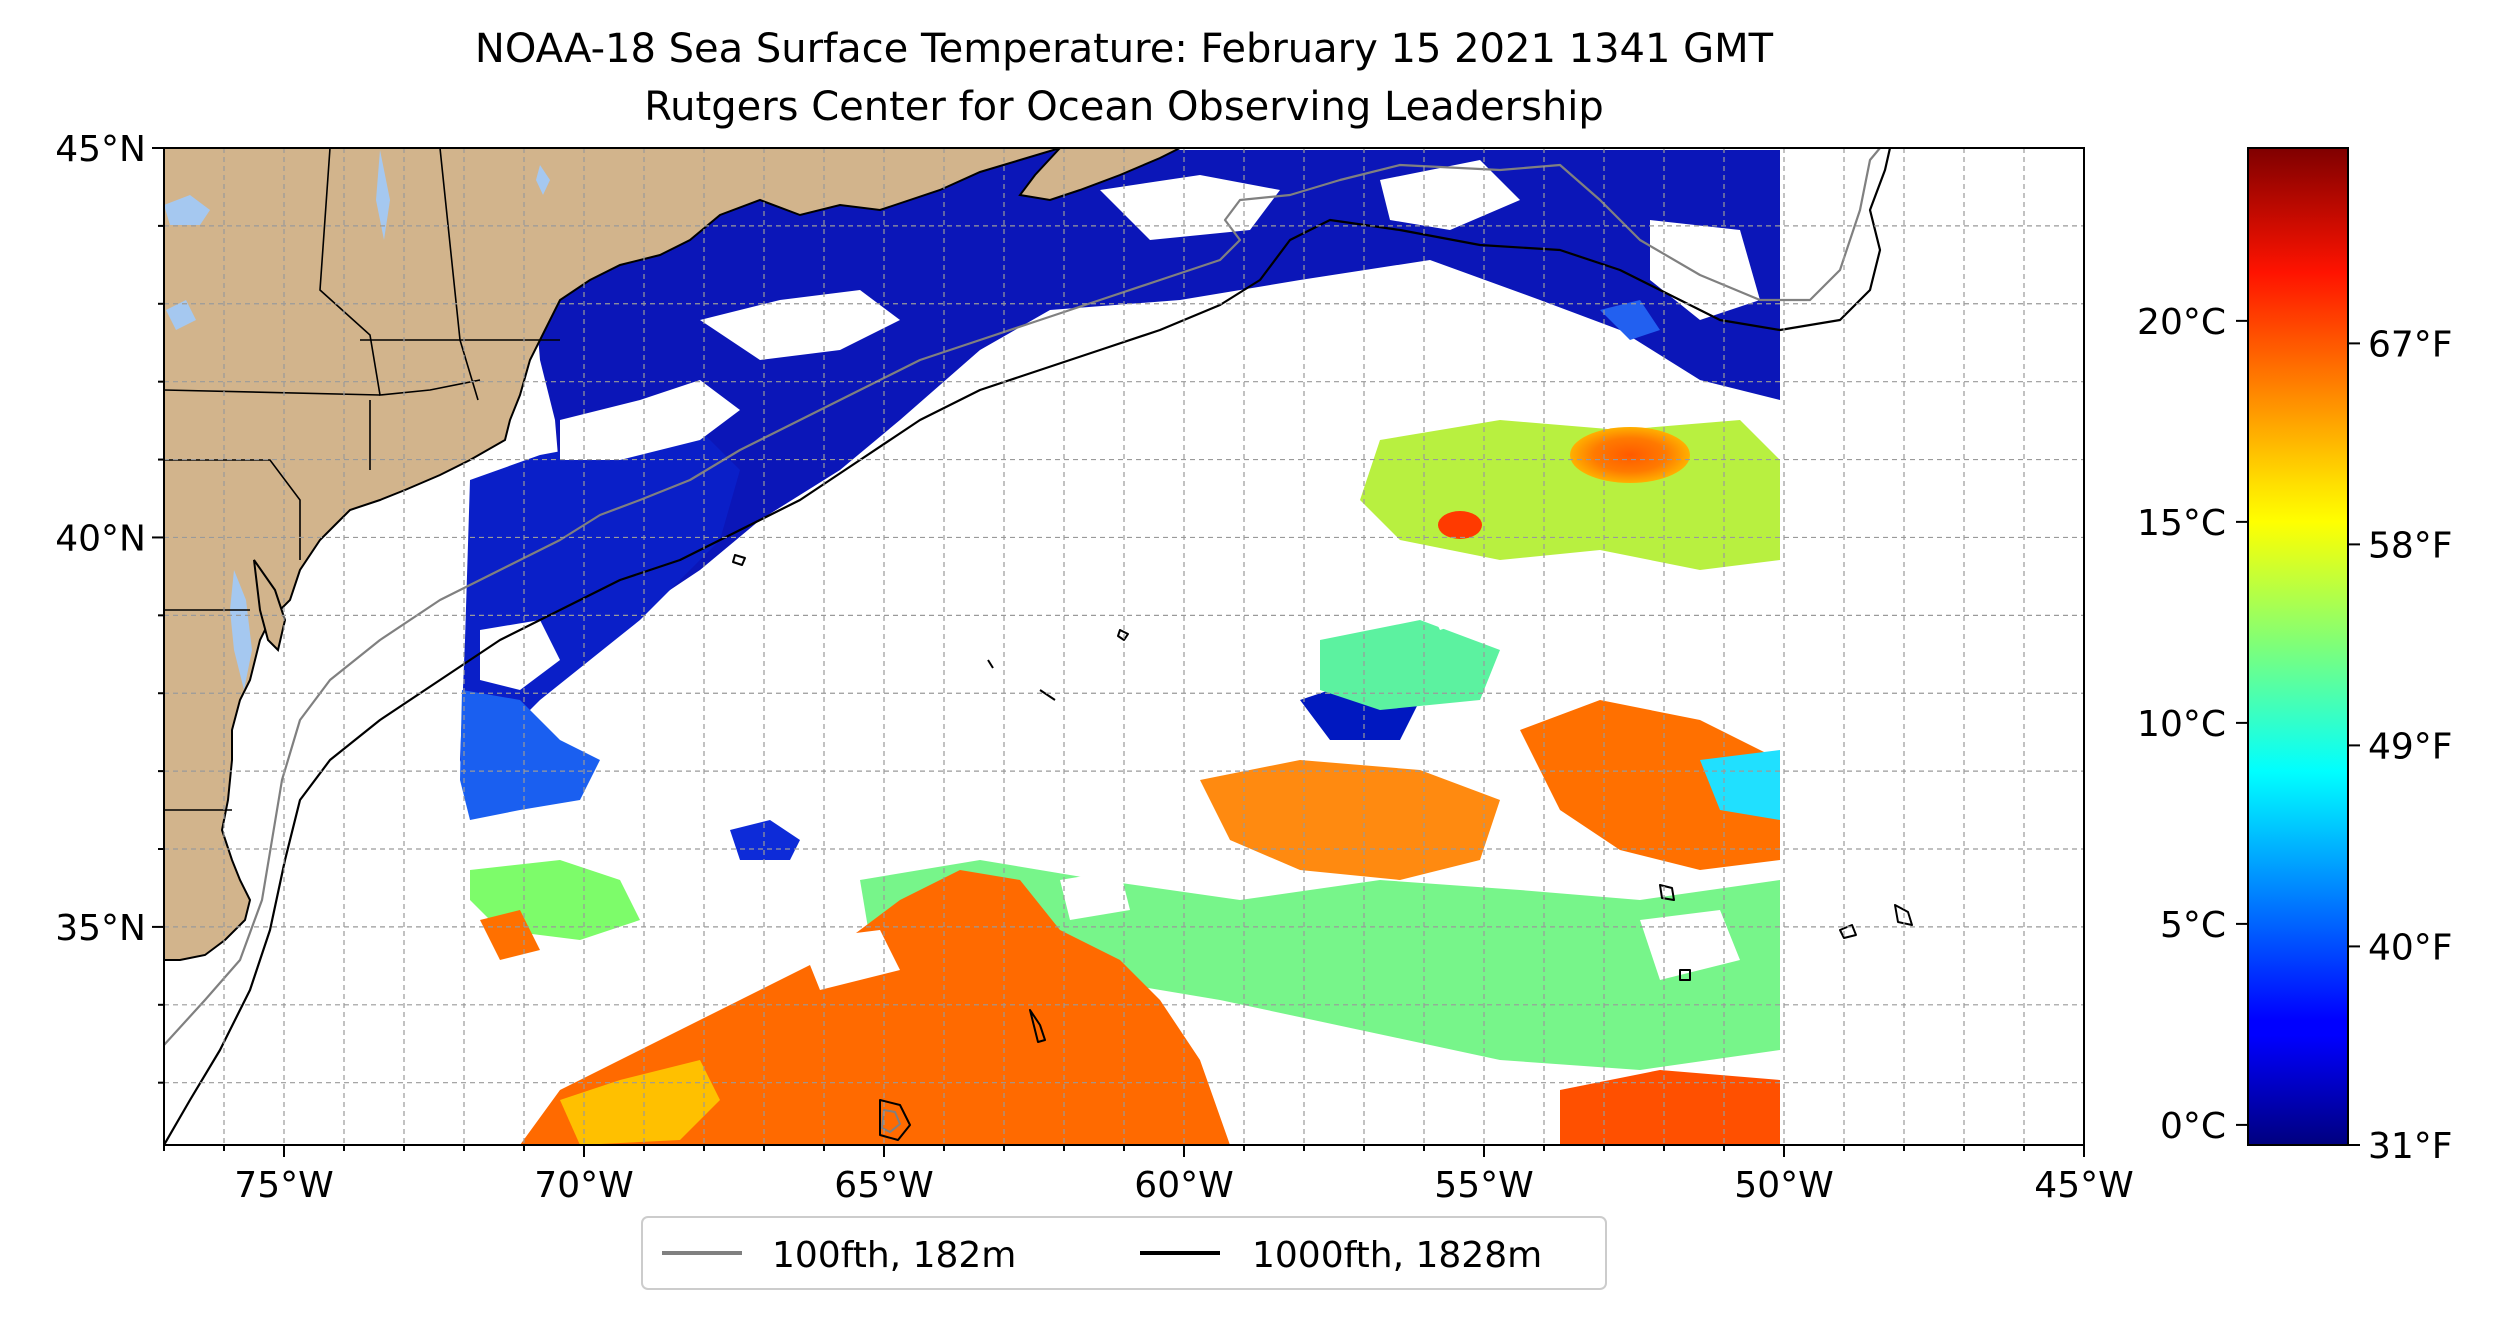 This screenshot has height=1322, width=2502. What do you see at coordinates (1630, 320) in the screenshot?
I see `sst-blue-eddy` at bounding box center [1630, 320].